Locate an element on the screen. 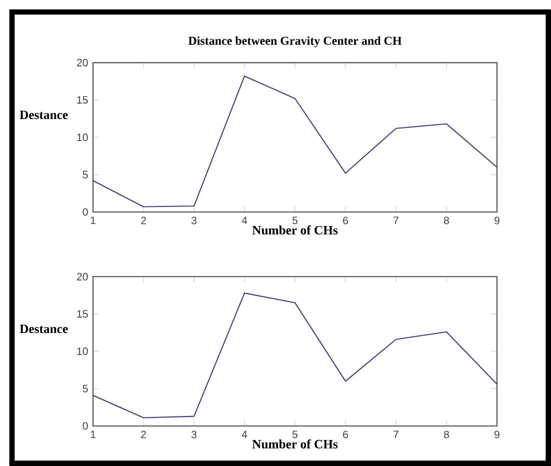 The width and height of the screenshot is (551, 466). chart-title: Distance between Gravity Center and CH is located at coordinates (295, 42).